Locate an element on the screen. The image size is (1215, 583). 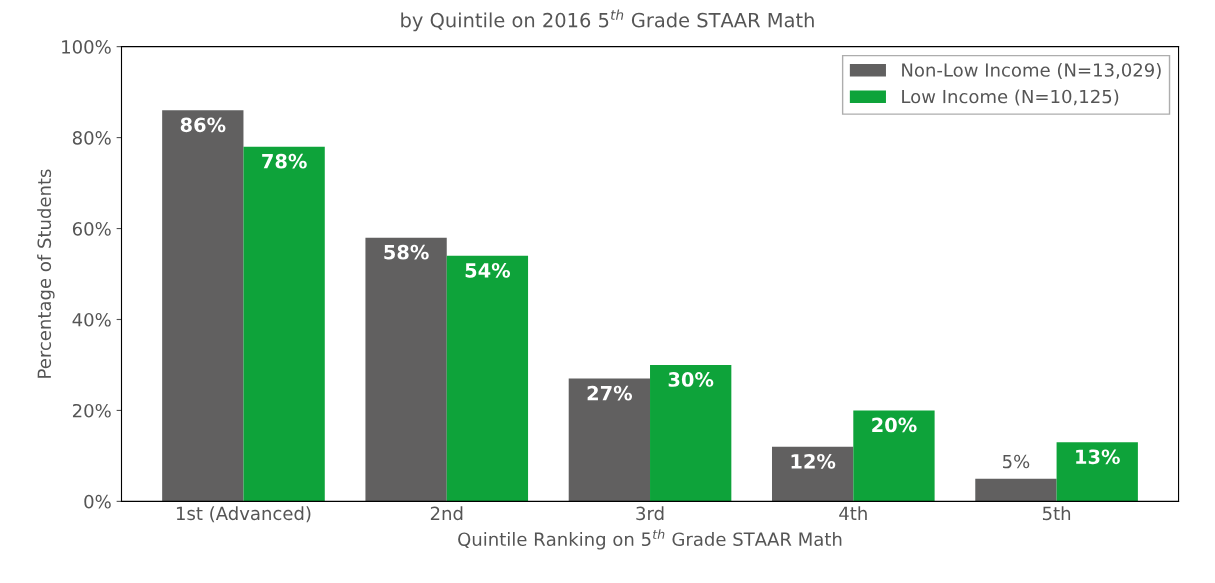
data-label: 5% is located at coordinates (1016, 461).